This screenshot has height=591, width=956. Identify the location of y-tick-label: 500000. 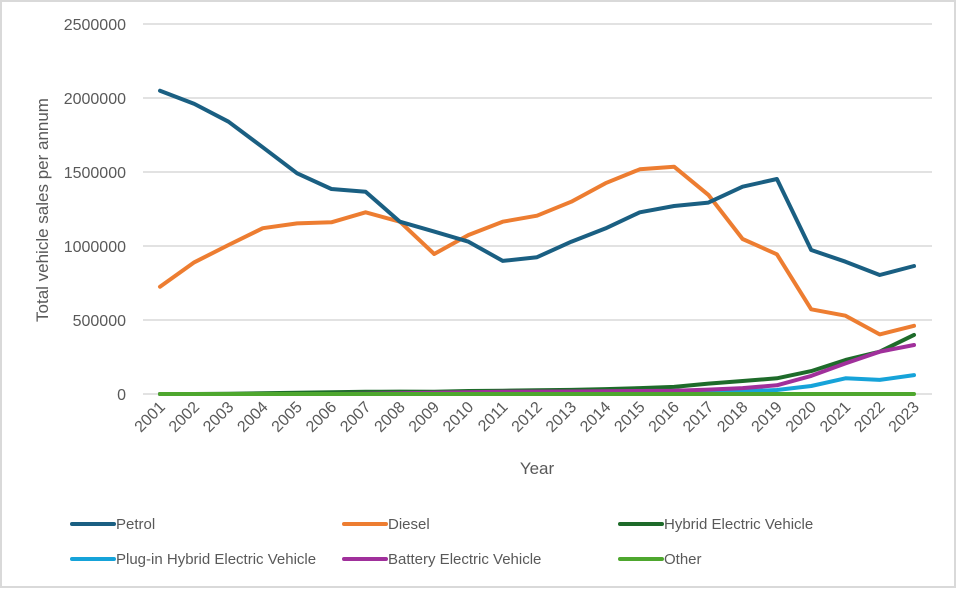
(99, 321).